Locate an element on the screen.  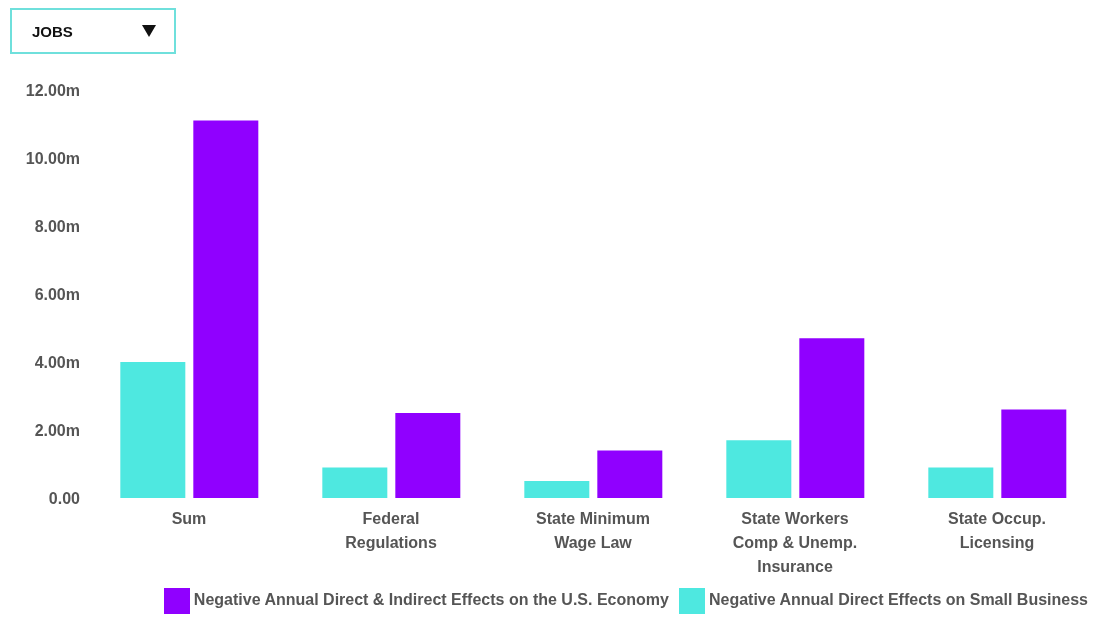
y-tick-label: 4.00m is located at coordinates (57, 362).